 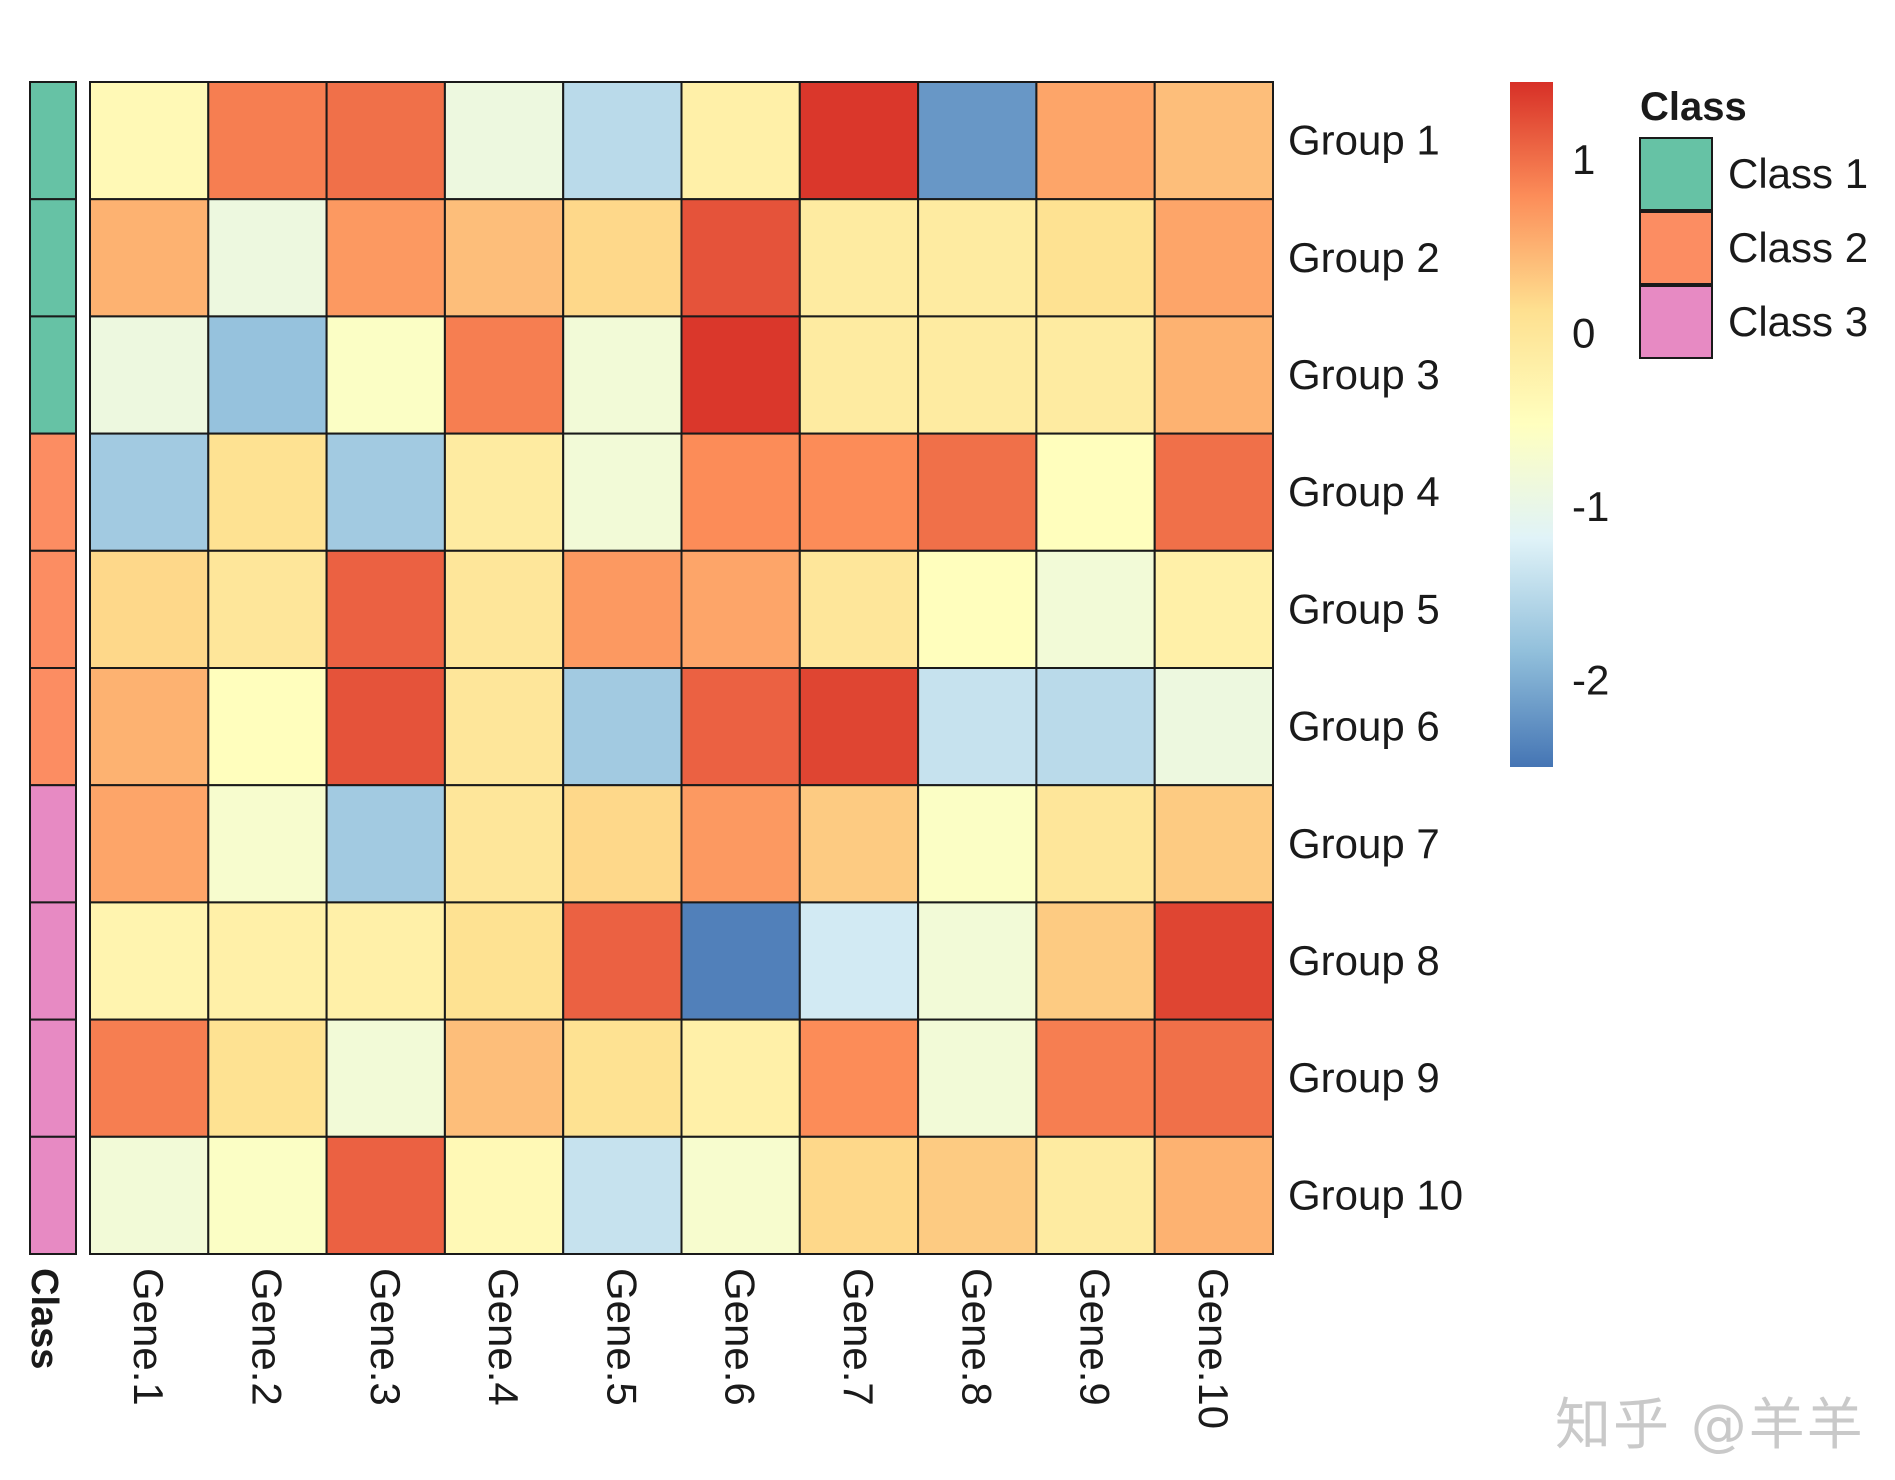 I want to click on legend-item-label: Class 2, so click(x=1798, y=247).